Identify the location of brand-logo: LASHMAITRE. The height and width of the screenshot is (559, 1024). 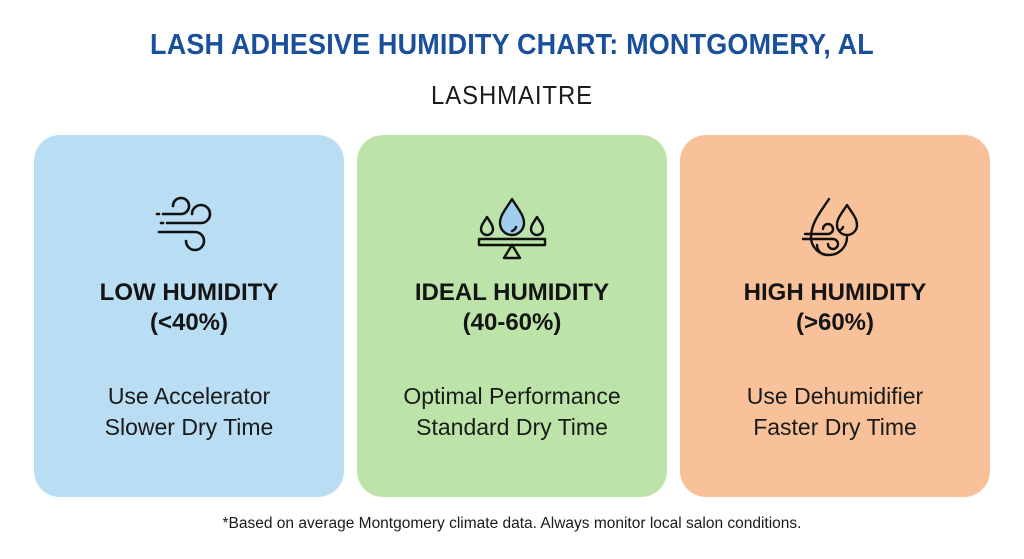
(512, 95).